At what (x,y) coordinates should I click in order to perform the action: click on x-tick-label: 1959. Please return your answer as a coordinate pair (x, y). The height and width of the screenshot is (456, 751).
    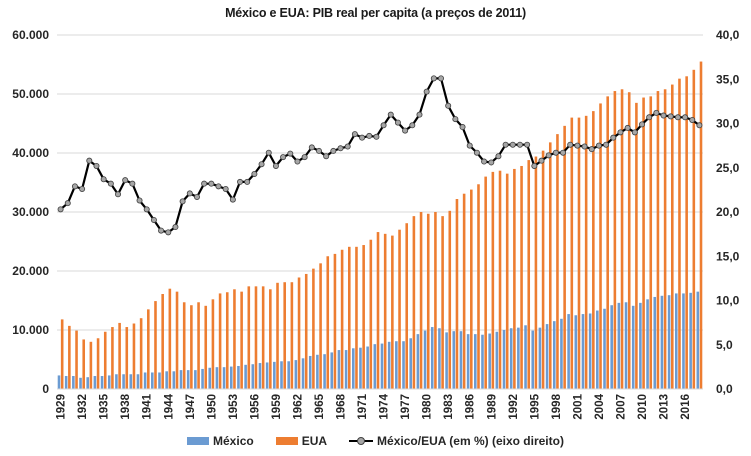
    Looking at the image, I should click on (277, 407).